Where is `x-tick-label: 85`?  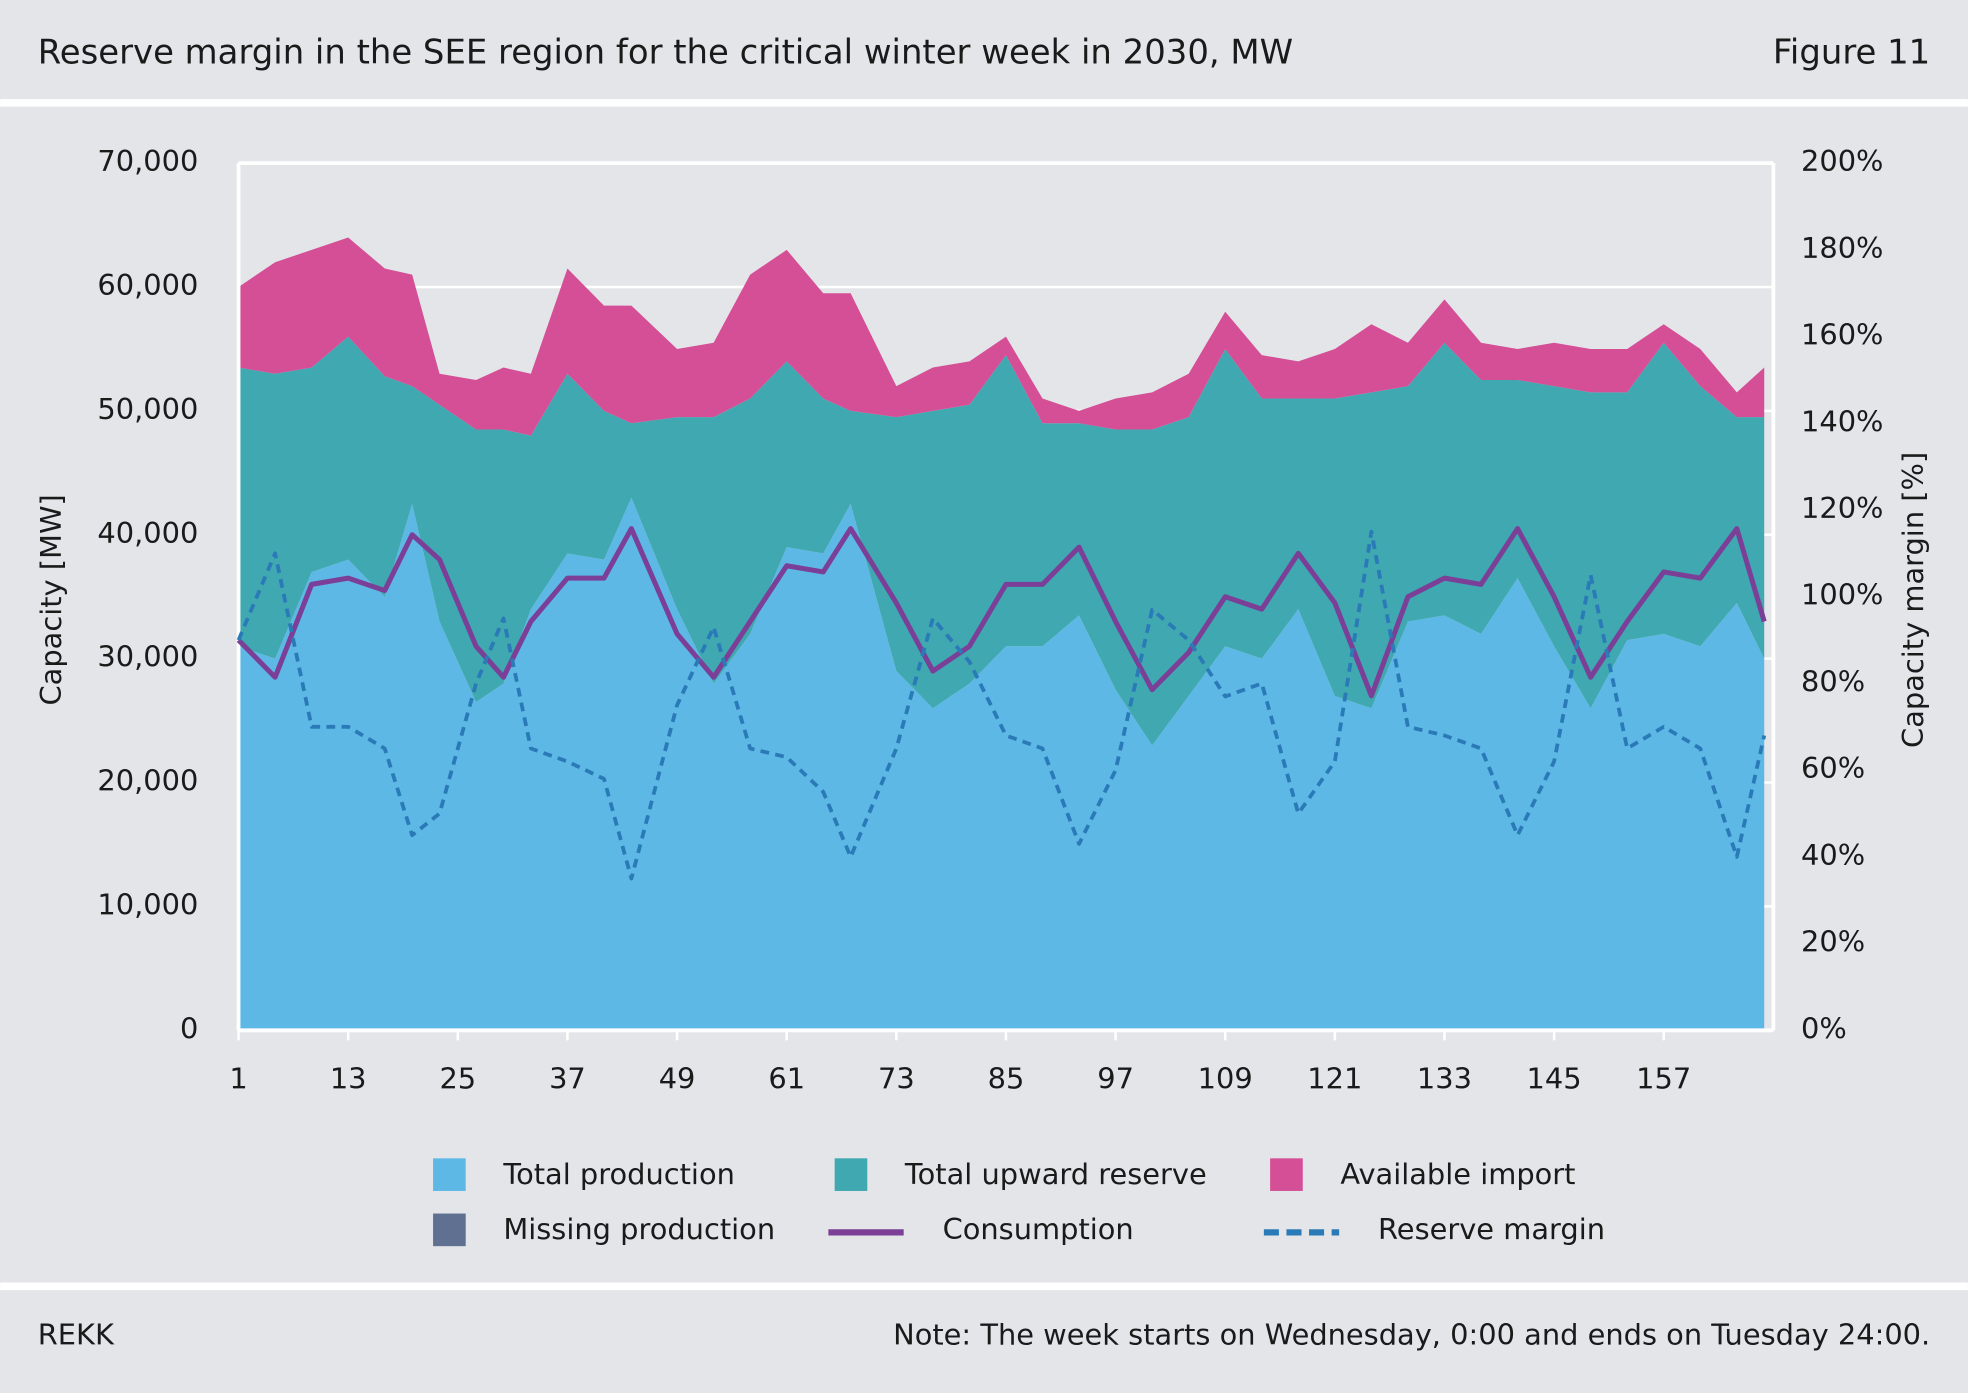 x-tick-label: 85 is located at coordinates (1006, 1079).